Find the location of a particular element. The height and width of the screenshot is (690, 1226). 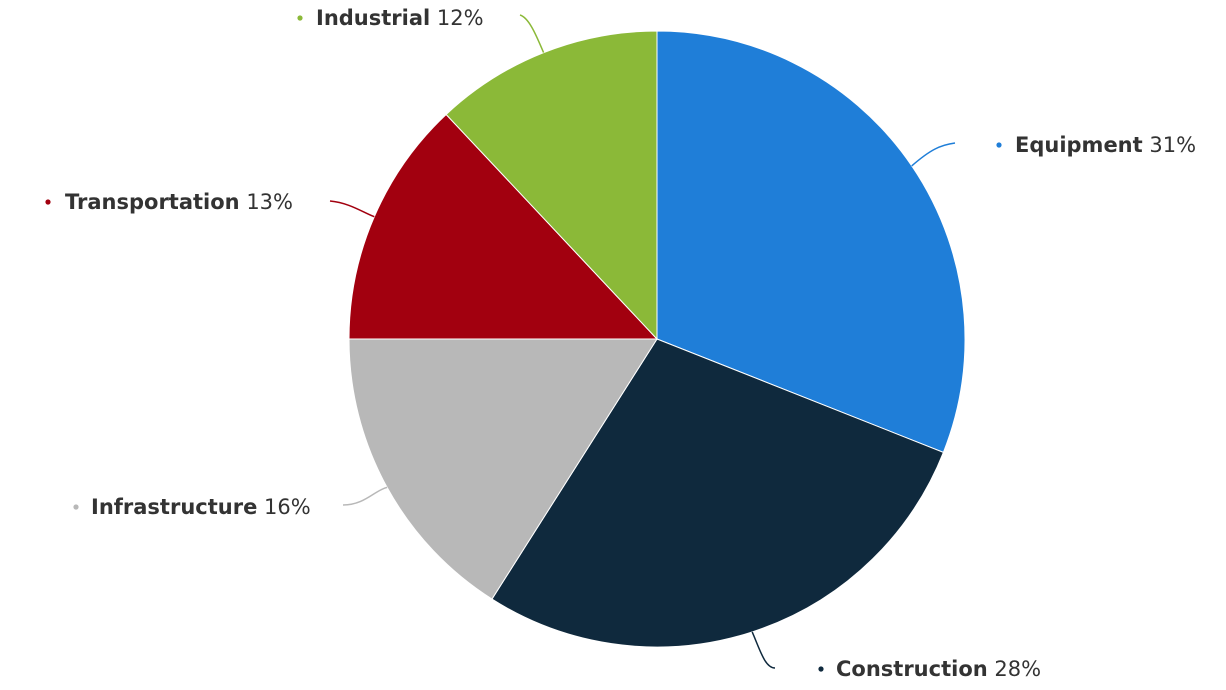

connector-infrastructure is located at coordinates (365, 496).